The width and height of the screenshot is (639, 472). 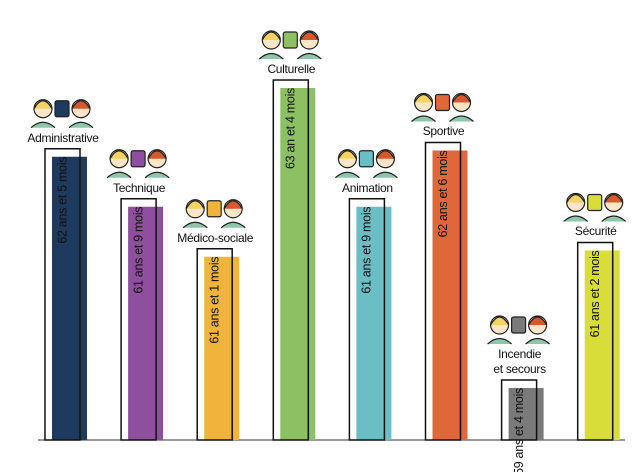 What do you see at coordinates (291, 128) in the screenshot?
I see `value-label: 63 an et 4 mois` at bounding box center [291, 128].